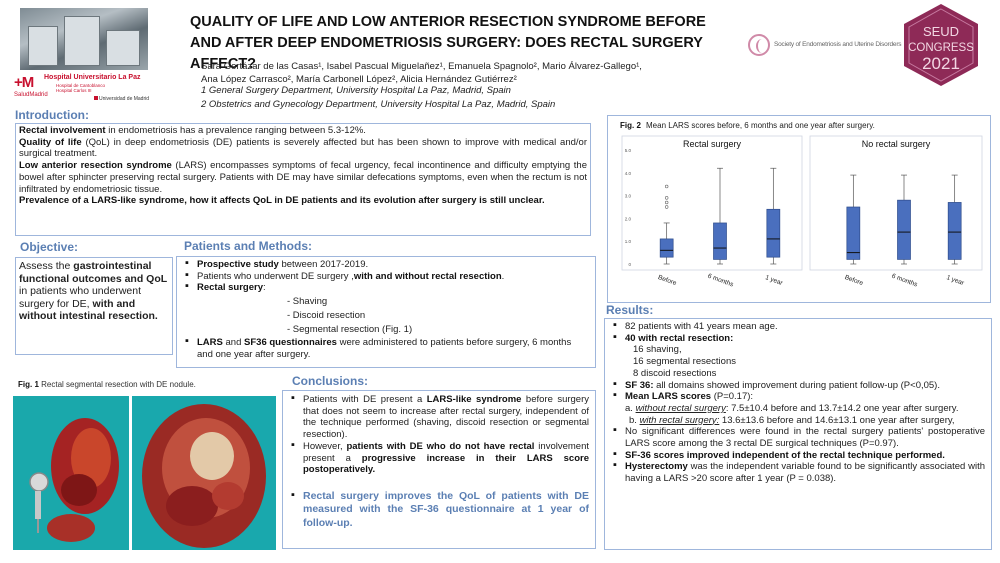 This screenshot has width=1000, height=563. I want to click on surgery-type-shaving: - Shaving, so click(307, 302).